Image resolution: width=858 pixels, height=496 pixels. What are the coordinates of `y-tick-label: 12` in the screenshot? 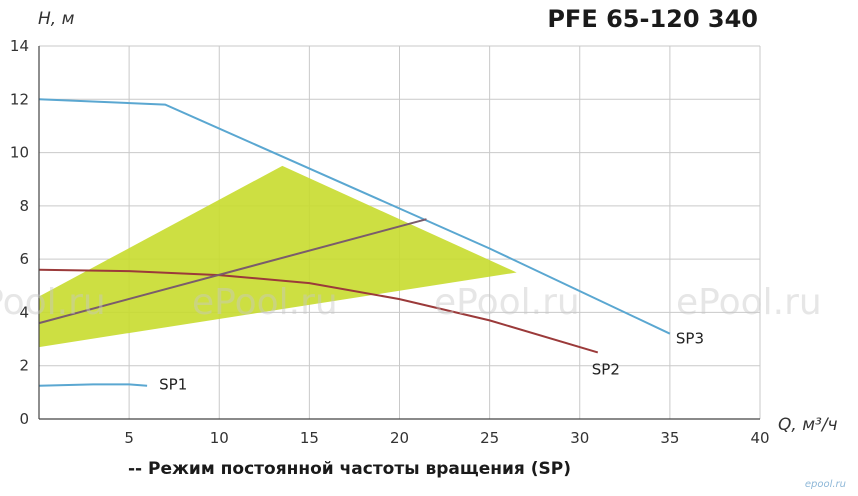 It's located at (19, 99).